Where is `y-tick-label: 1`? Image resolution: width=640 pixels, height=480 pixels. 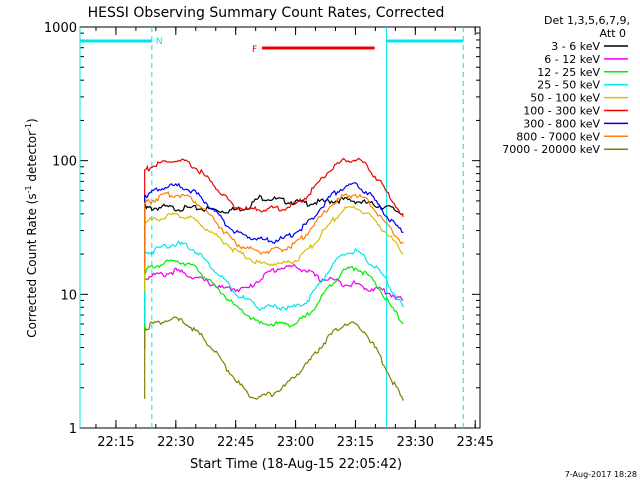 y-tick-label: 1 is located at coordinates (73, 429).